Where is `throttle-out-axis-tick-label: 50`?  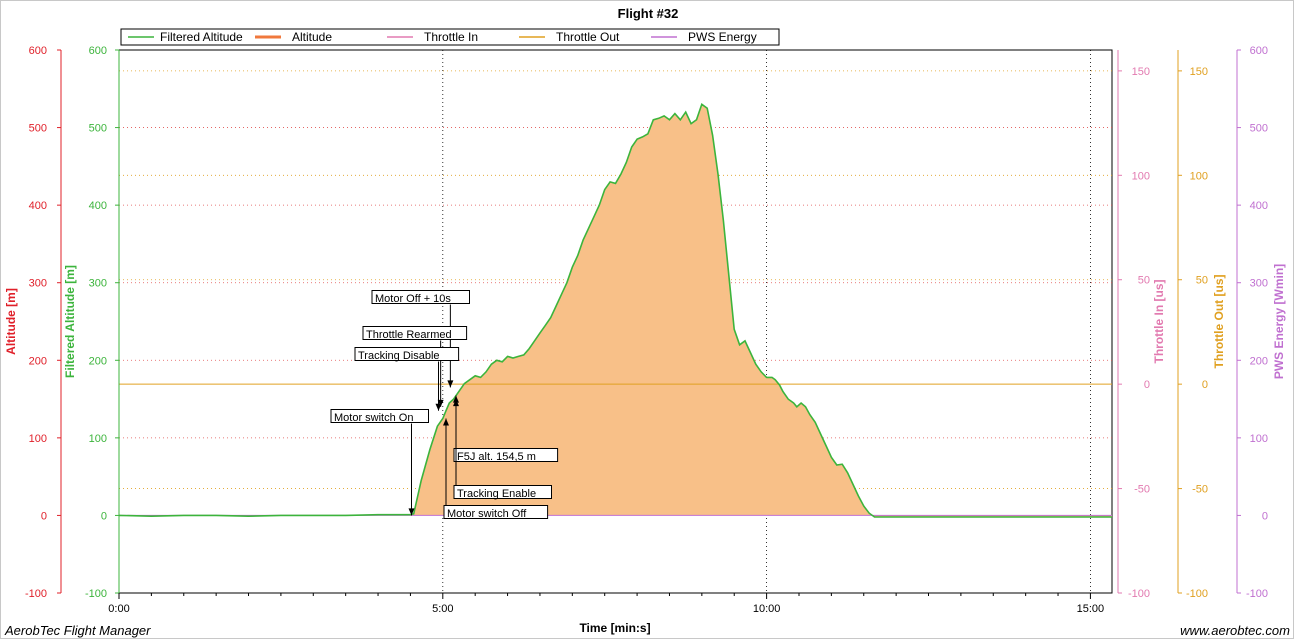
throttle-out-axis-tick-label: 50 is located at coordinates (1202, 281).